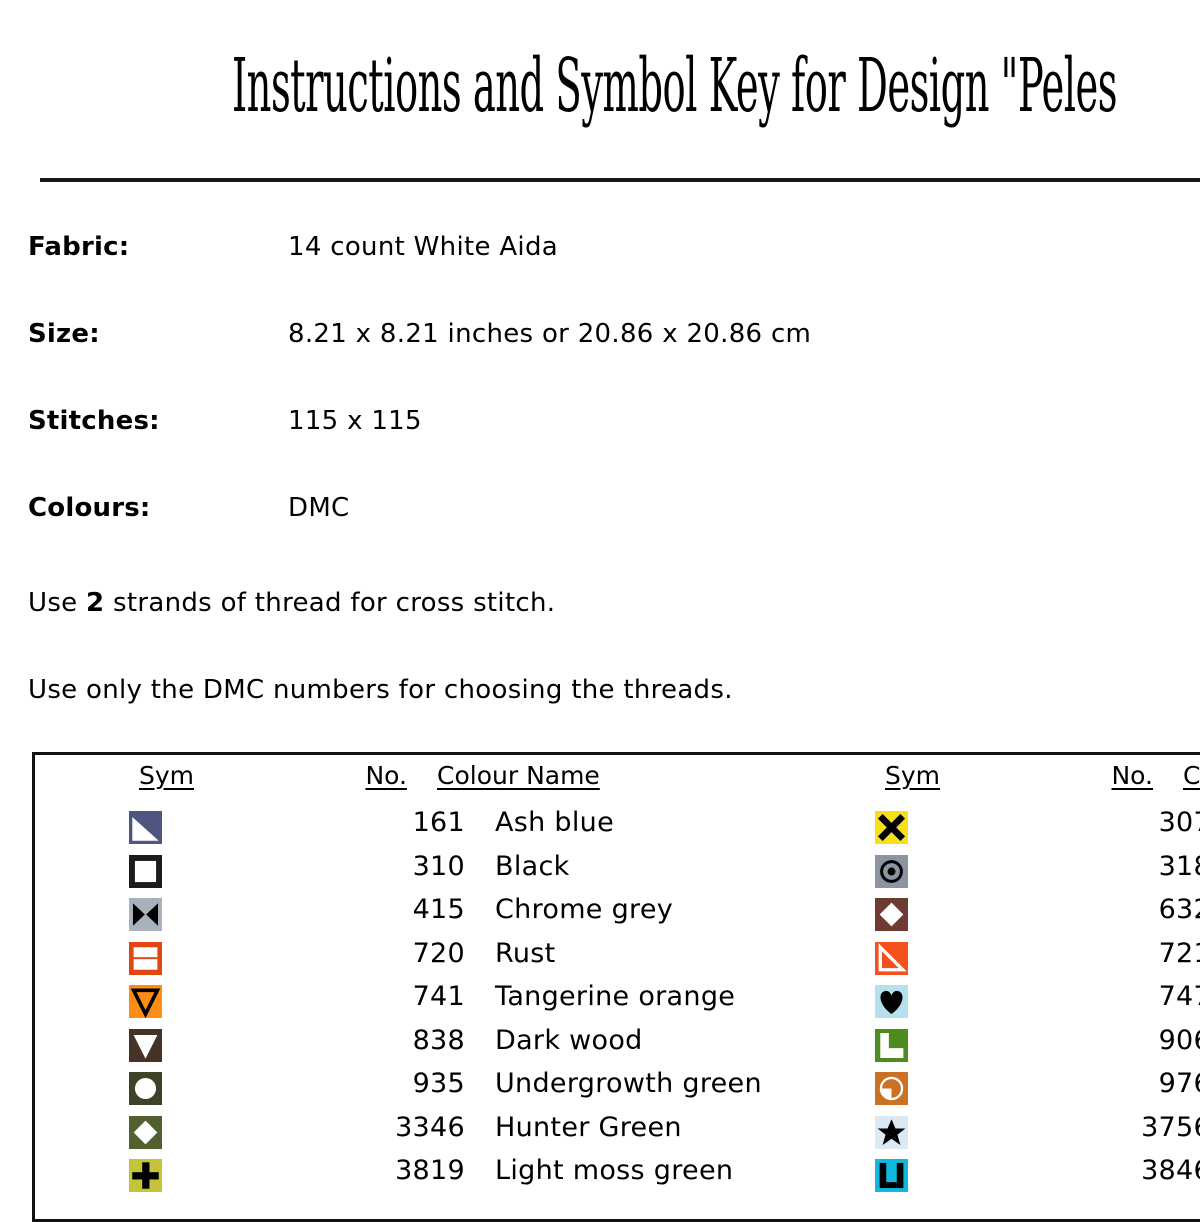  What do you see at coordinates (525, 953) in the screenshot?
I see `colour-name: Rust` at bounding box center [525, 953].